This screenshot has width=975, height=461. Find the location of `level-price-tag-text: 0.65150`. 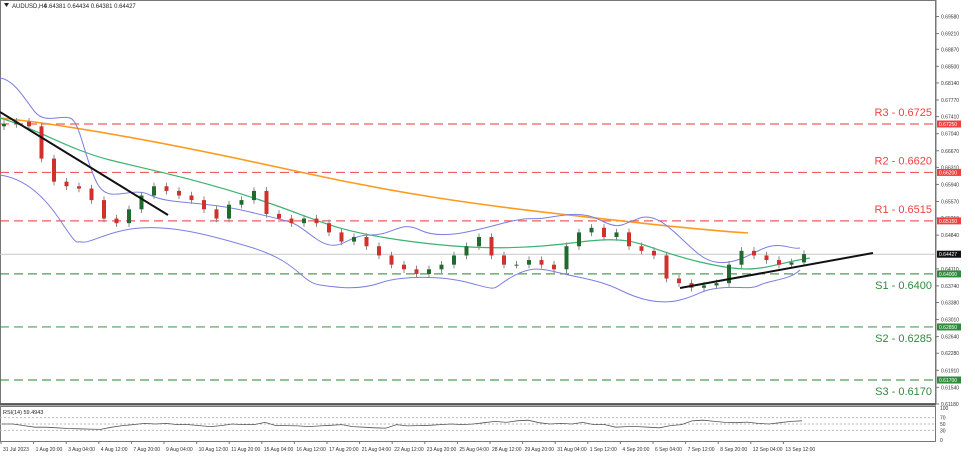

level-price-tag-text: 0.65150 is located at coordinates (948, 222).